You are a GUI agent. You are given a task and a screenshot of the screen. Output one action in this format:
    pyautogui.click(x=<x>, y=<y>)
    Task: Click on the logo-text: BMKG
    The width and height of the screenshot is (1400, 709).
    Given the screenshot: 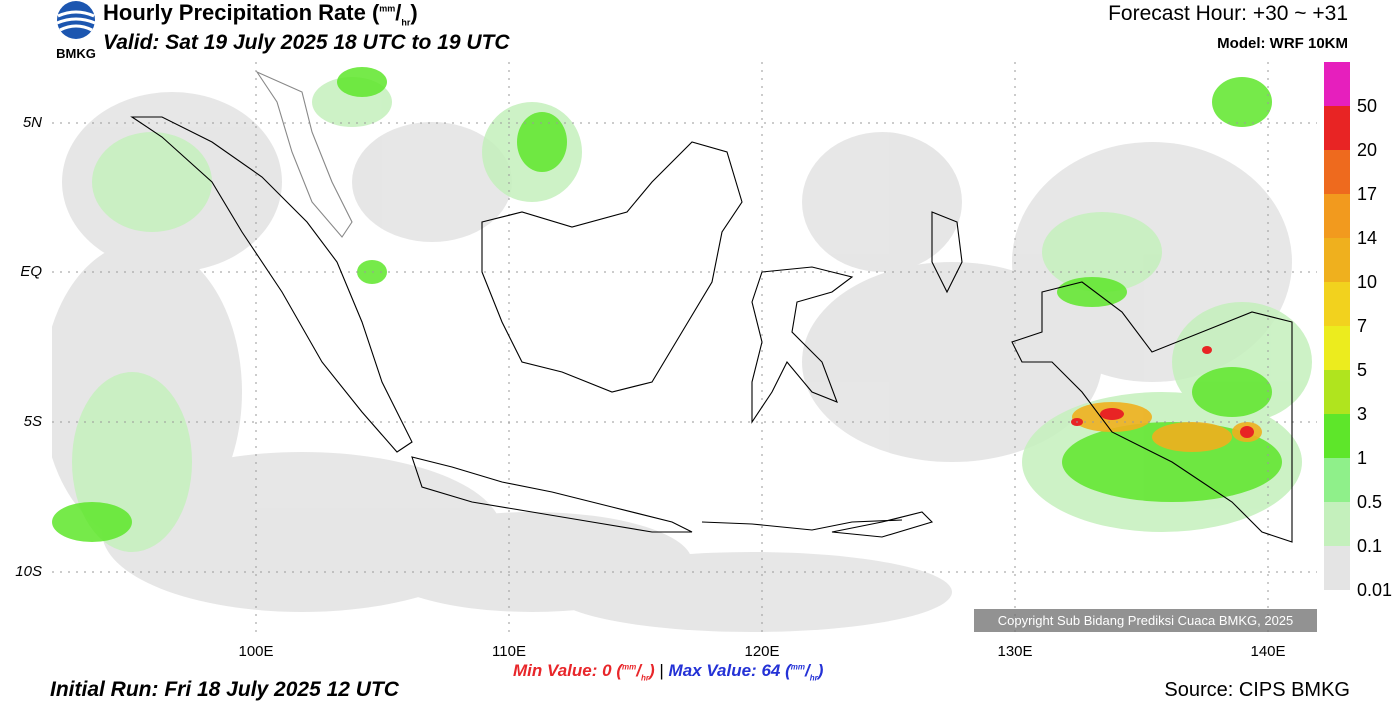 What is the action you would take?
    pyautogui.click(x=76, y=53)
    